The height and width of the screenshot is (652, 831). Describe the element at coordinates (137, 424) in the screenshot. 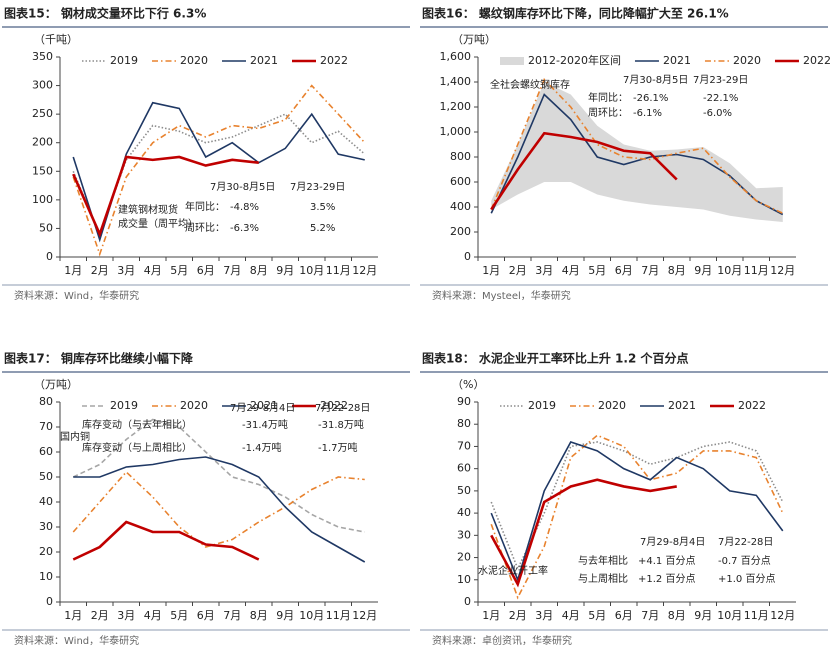

I see `annotation: 库存变动（与去年相比）` at that location.